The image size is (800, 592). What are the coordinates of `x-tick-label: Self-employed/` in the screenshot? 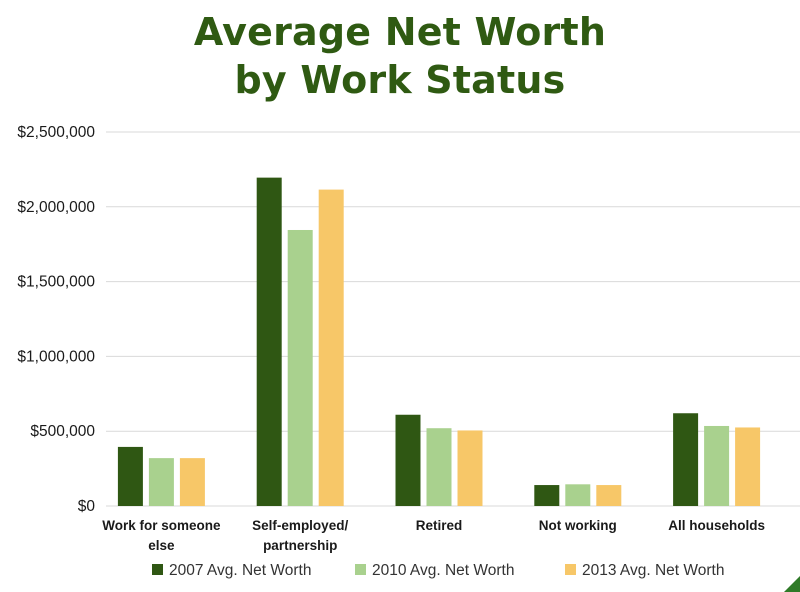 It's located at (300, 525).